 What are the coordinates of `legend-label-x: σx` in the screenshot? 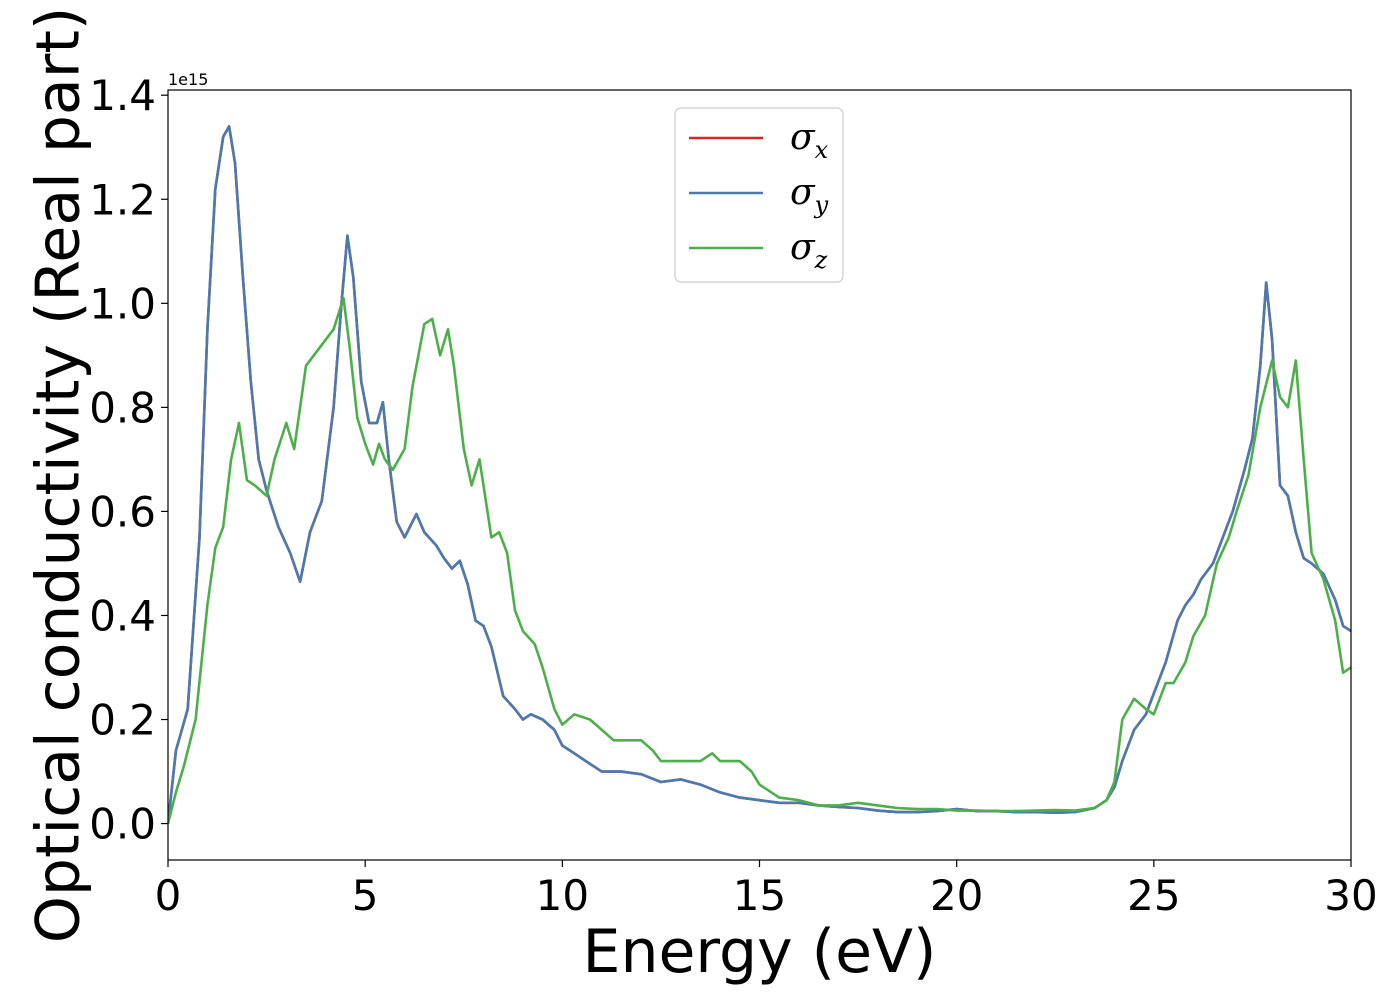 It's located at (809, 140).